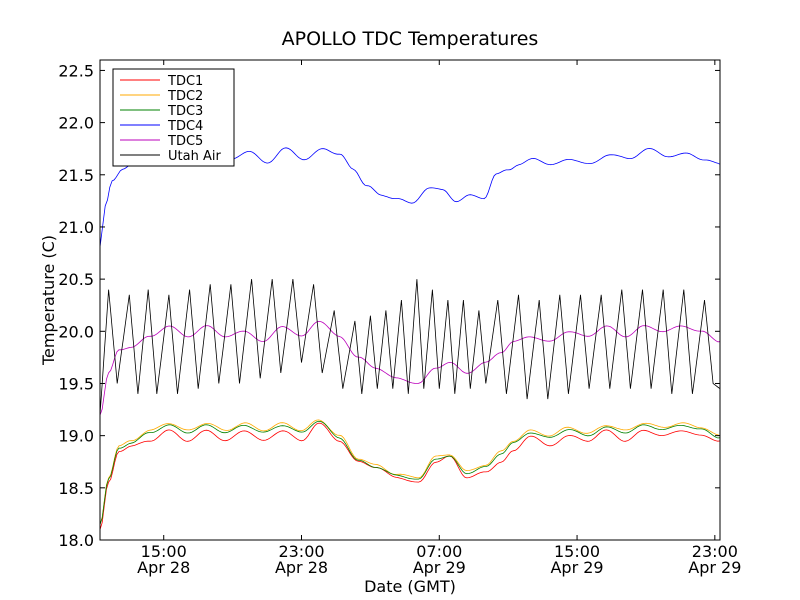 This screenshot has width=800, height=600. I want to click on y-tick-label: 21.5, so click(76, 175).